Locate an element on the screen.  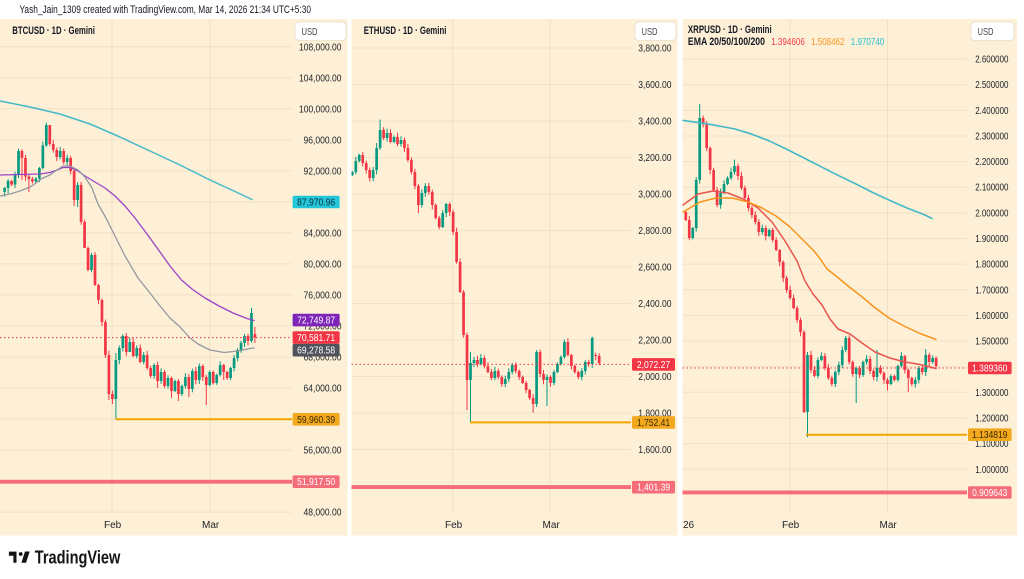
svg-text: 2.400000 is located at coordinates (992, 111).